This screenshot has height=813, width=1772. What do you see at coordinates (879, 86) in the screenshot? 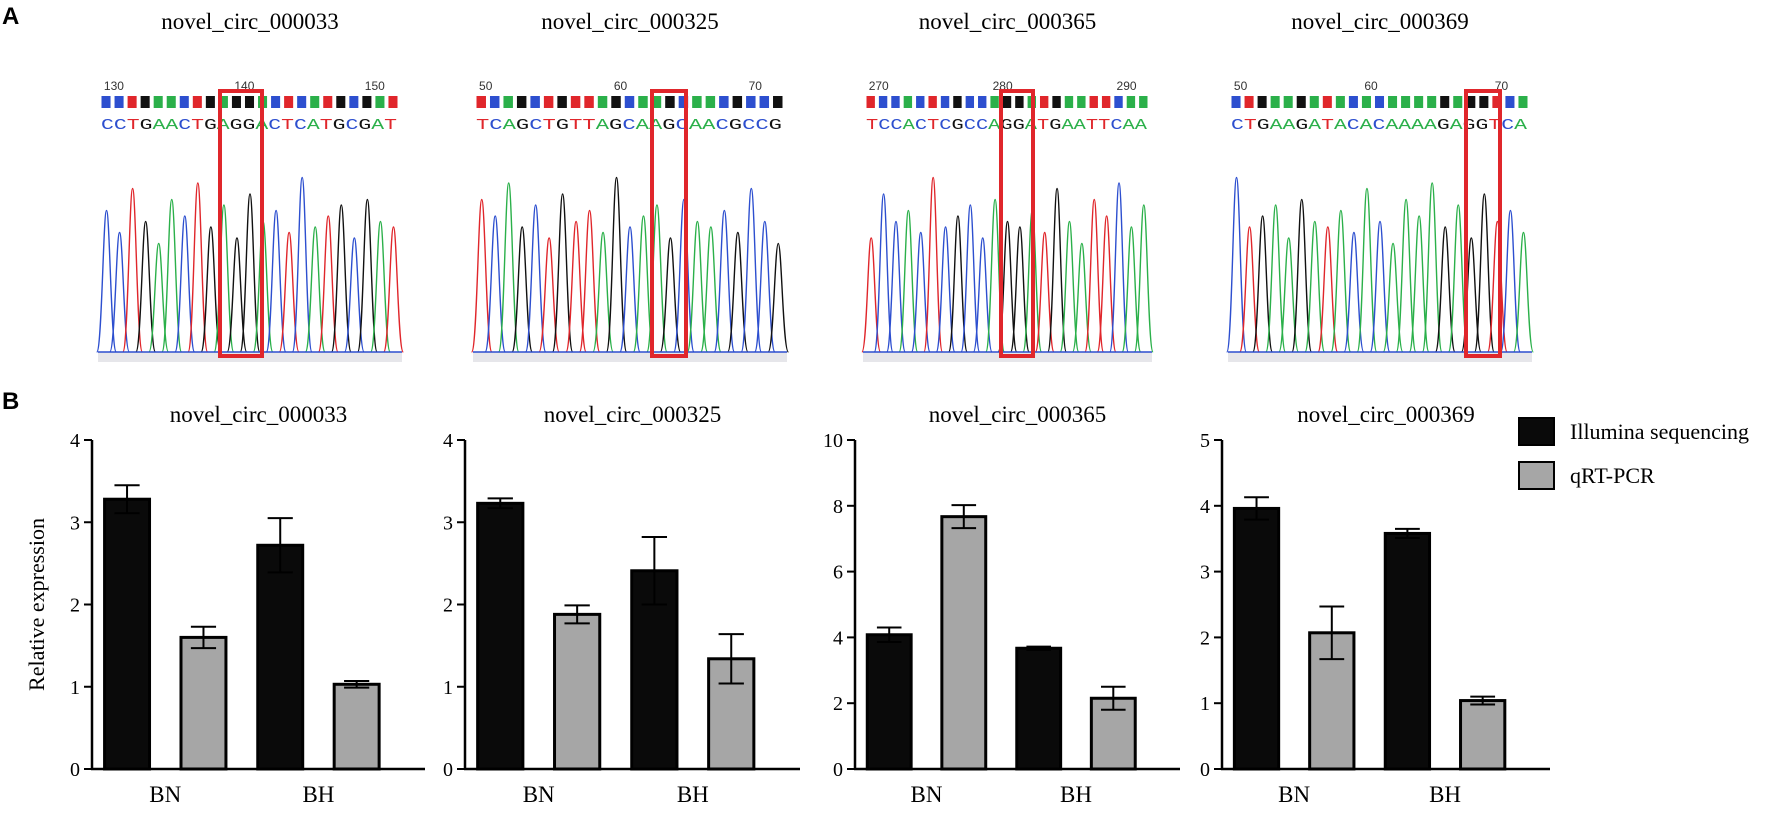
I see `base-position-label: 270` at bounding box center [879, 86].